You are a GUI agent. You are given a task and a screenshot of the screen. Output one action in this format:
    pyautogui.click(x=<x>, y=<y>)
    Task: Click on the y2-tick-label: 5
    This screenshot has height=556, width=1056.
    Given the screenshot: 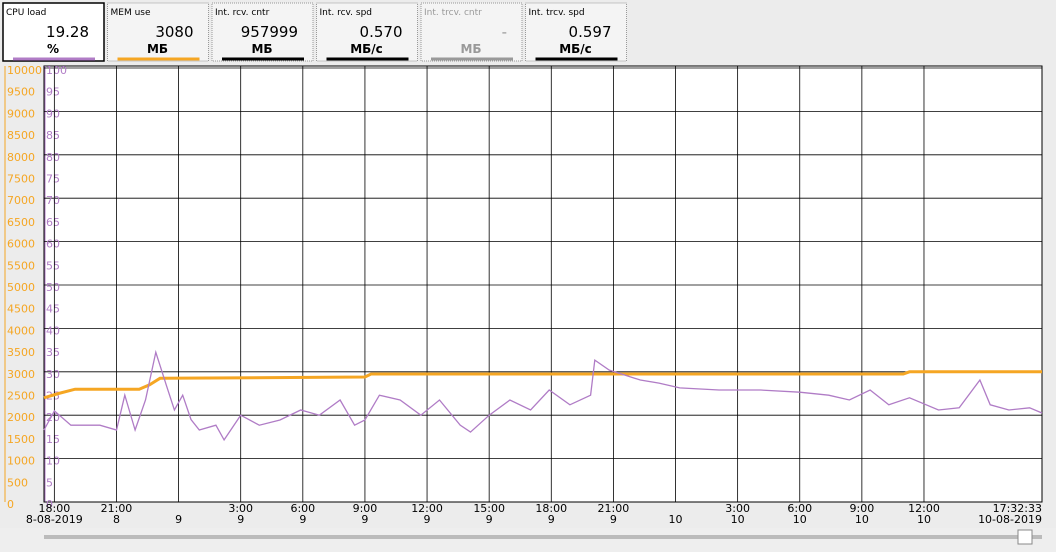 What is the action you would take?
    pyautogui.click(x=49, y=482)
    